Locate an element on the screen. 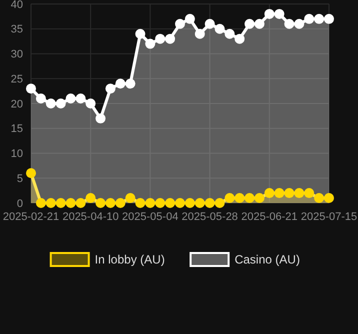 Image resolution: width=358 pixels, height=334 pixels. y-tick-label: 0 is located at coordinates (19, 204).